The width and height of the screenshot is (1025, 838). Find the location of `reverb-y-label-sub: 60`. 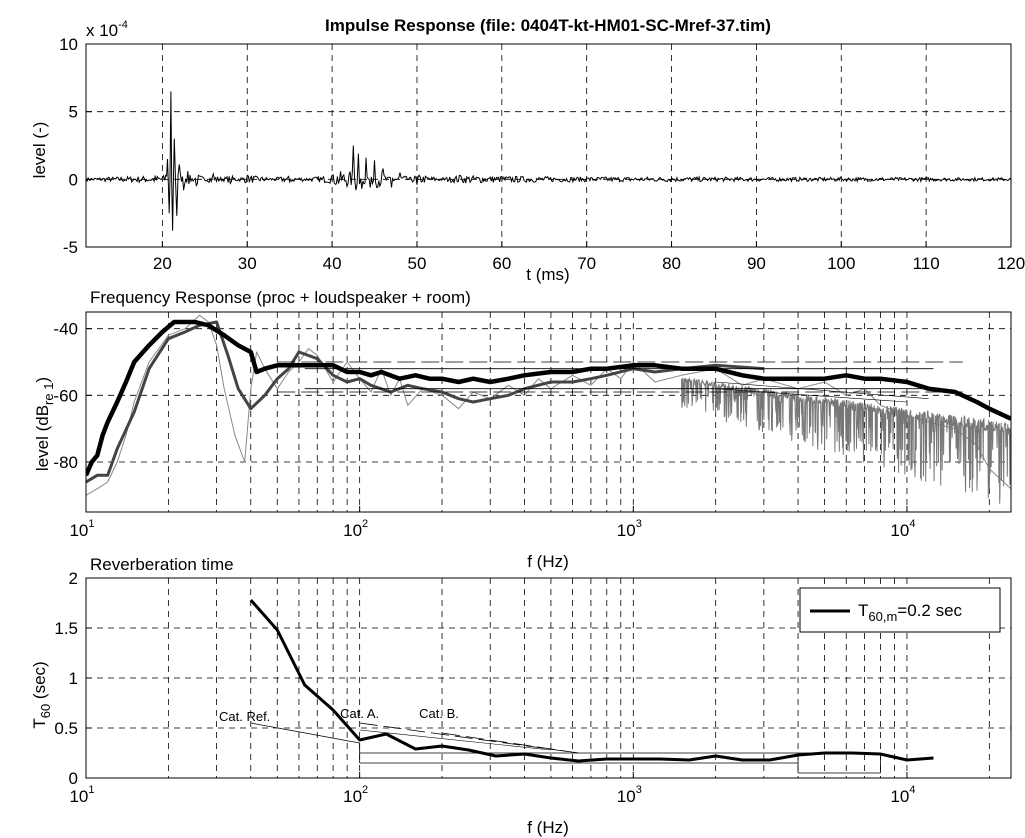

reverb-y-label-sub: 60 is located at coordinates (45, 711).